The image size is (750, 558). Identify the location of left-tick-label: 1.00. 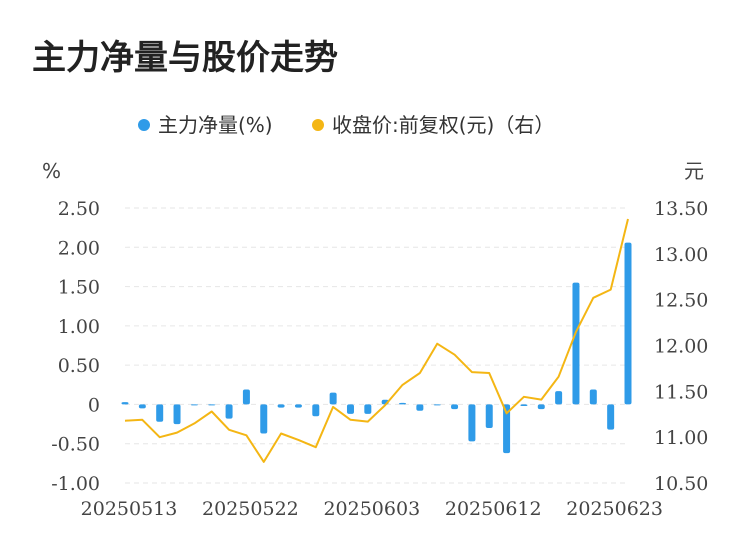
(79, 327).